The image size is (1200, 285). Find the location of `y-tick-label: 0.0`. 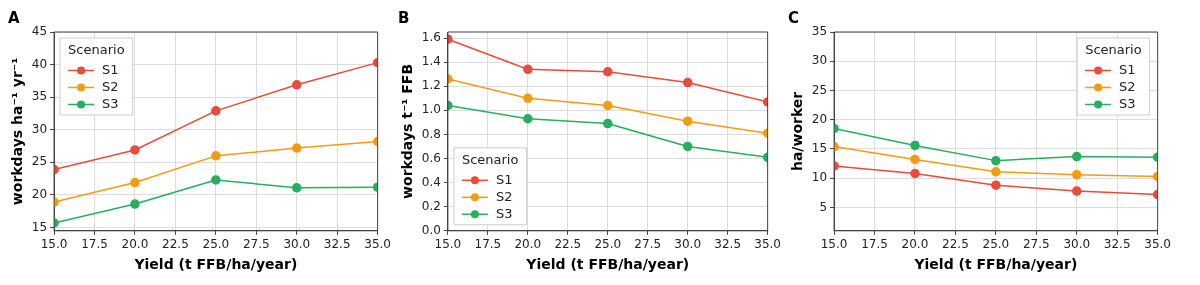

y-tick-label: 0.0 is located at coordinates (431, 229).